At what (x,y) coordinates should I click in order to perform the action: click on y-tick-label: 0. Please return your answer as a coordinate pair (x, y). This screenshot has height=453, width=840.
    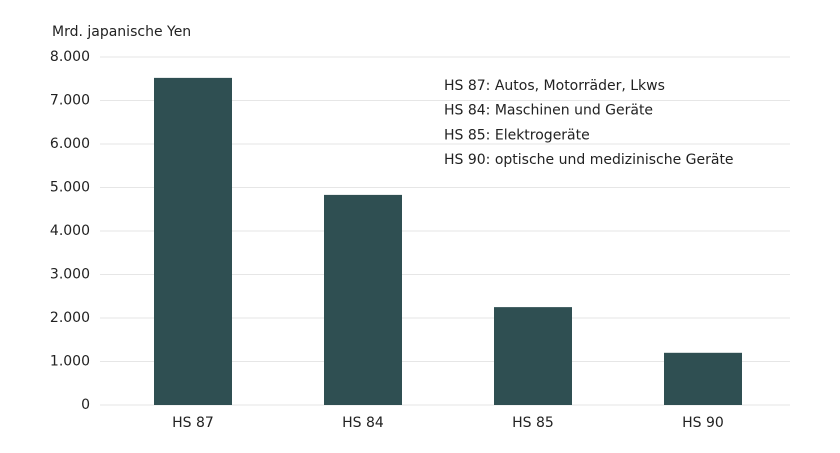
    Looking at the image, I should click on (85, 405).